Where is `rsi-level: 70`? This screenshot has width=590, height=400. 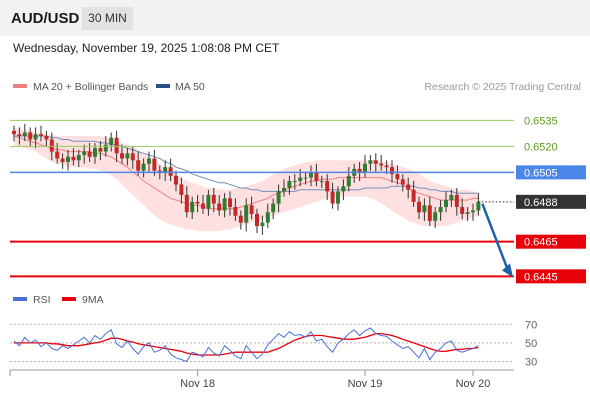 rsi-level: 70 is located at coordinates (273, 325).